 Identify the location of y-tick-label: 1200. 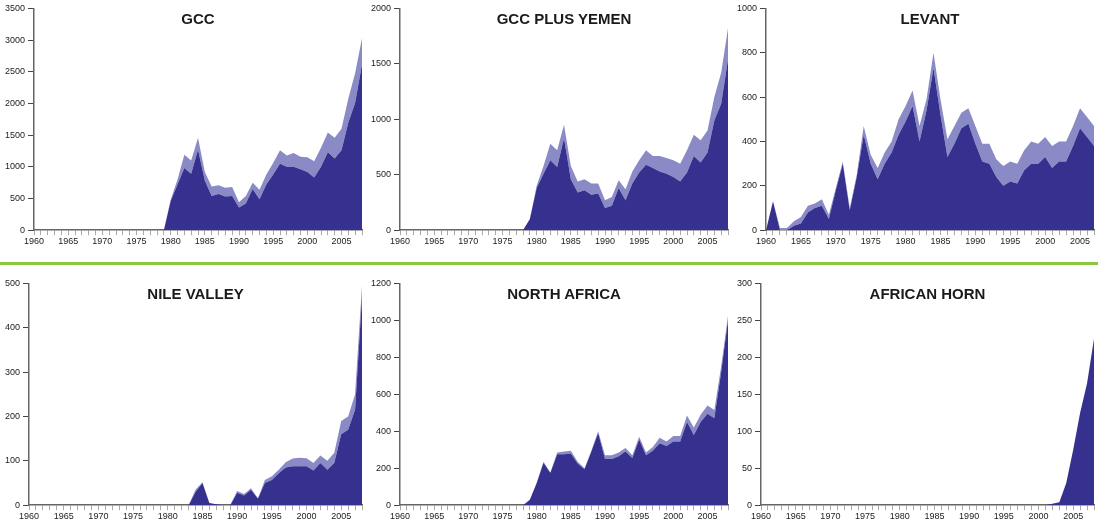
(381, 282).